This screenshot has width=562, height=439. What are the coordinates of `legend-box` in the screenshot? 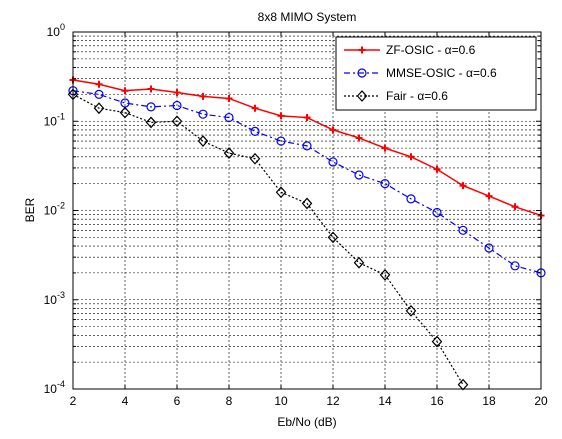 It's located at (436, 73).